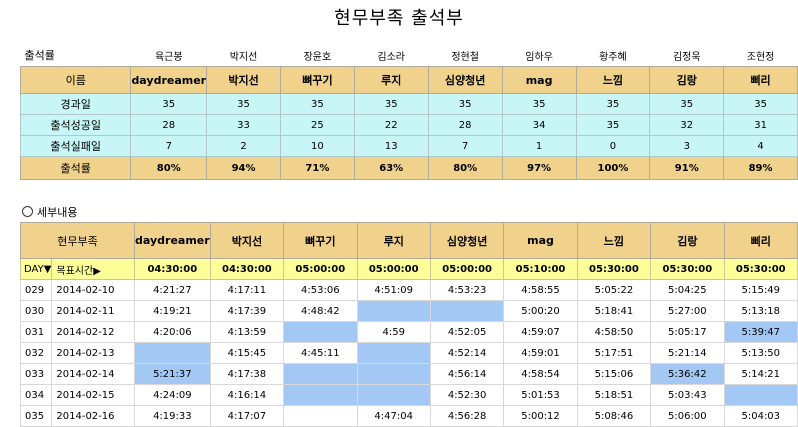 This screenshot has width=798, height=427. What do you see at coordinates (540, 240) in the screenshot?
I see `nickname-header-cell: mag` at bounding box center [540, 240].